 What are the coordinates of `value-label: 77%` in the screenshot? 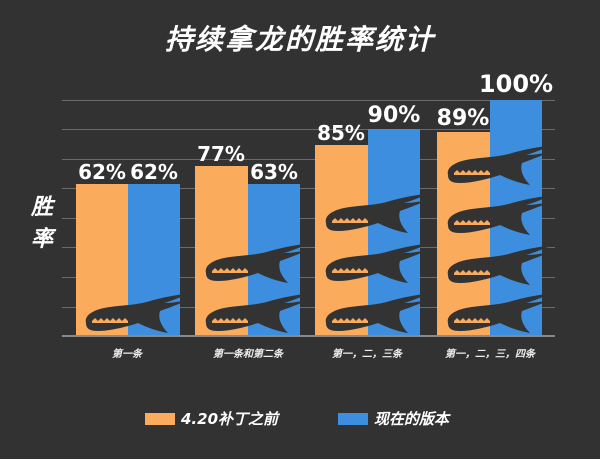 It's located at (221, 154).